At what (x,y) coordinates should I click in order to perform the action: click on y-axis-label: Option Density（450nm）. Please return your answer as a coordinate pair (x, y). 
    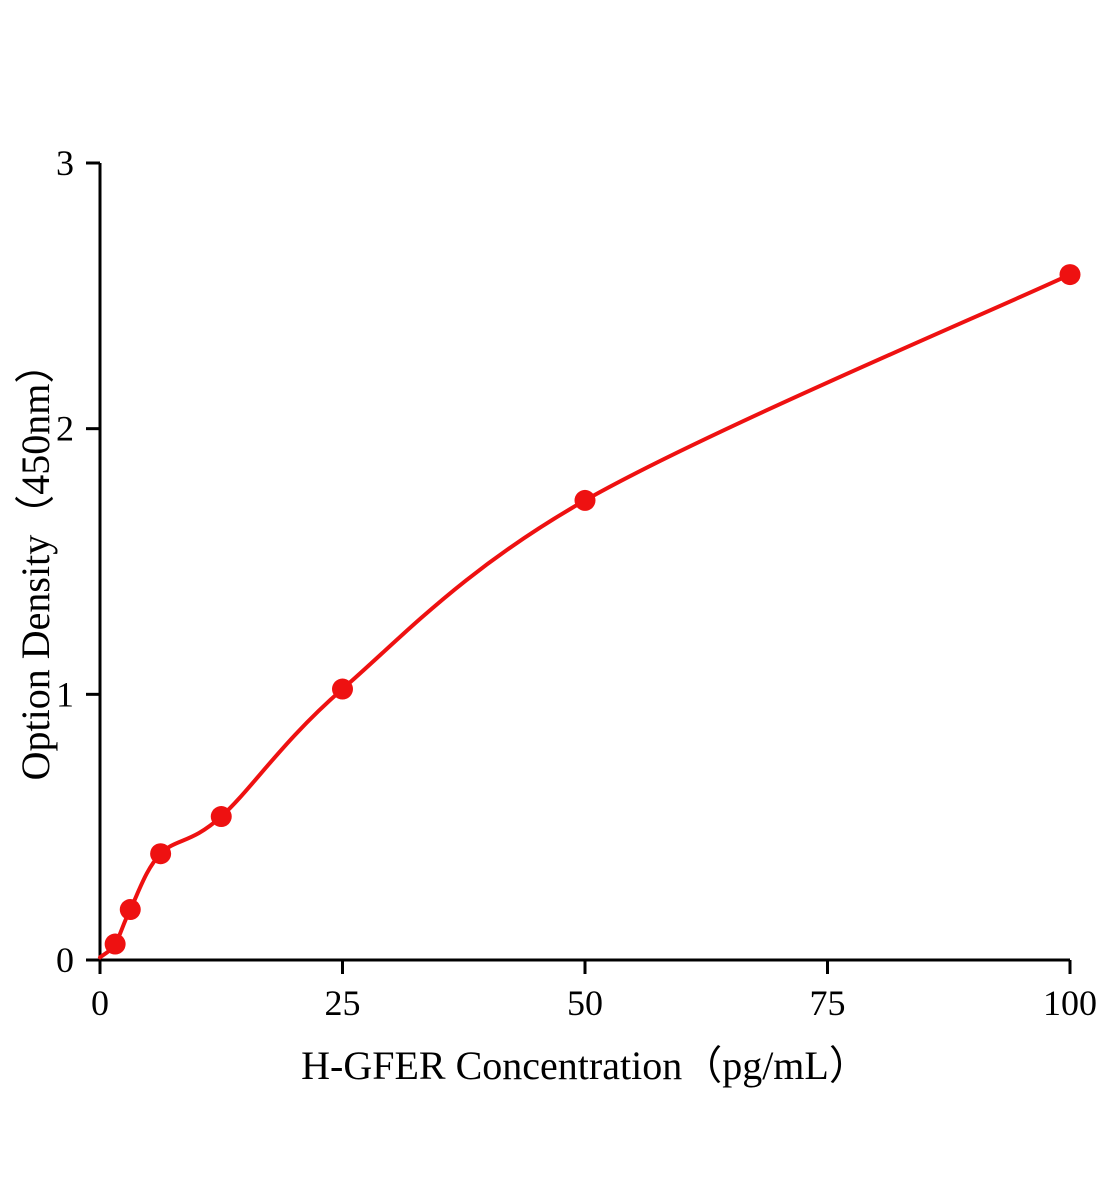
    Looking at the image, I should click on (35, 562).